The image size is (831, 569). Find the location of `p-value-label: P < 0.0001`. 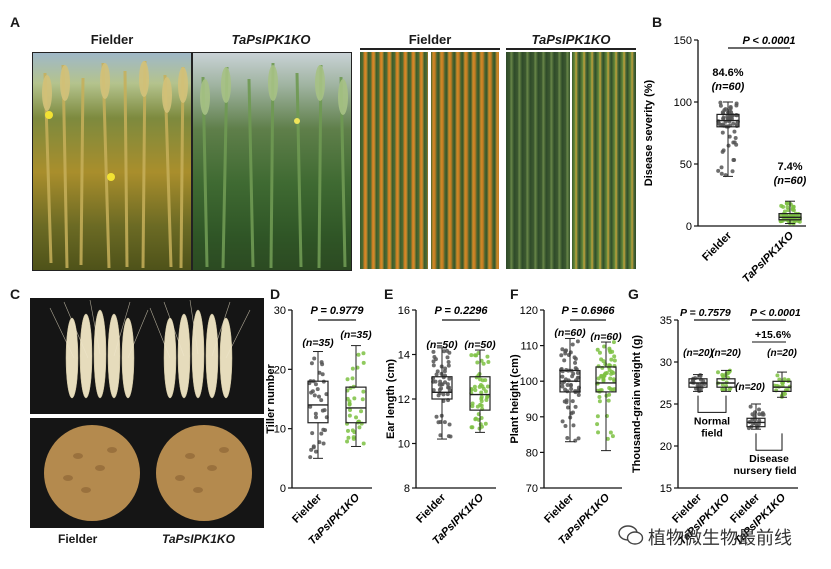

p-value-label: P < 0.0001 is located at coordinates (768, 41).